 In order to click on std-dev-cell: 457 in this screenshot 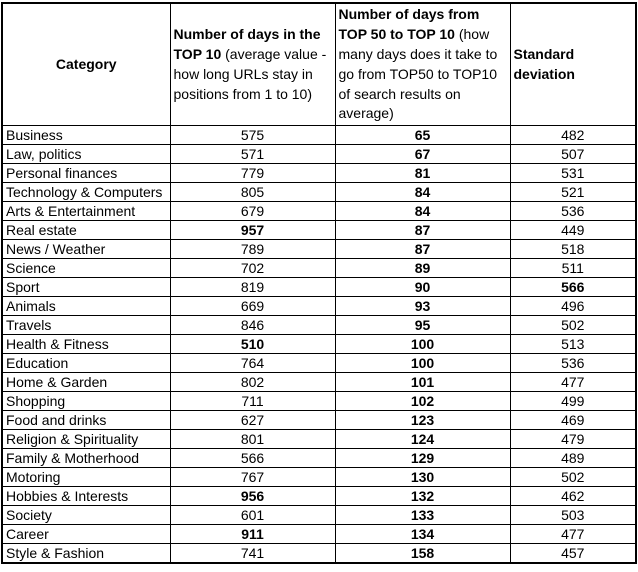, I will do `click(573, 553)`.